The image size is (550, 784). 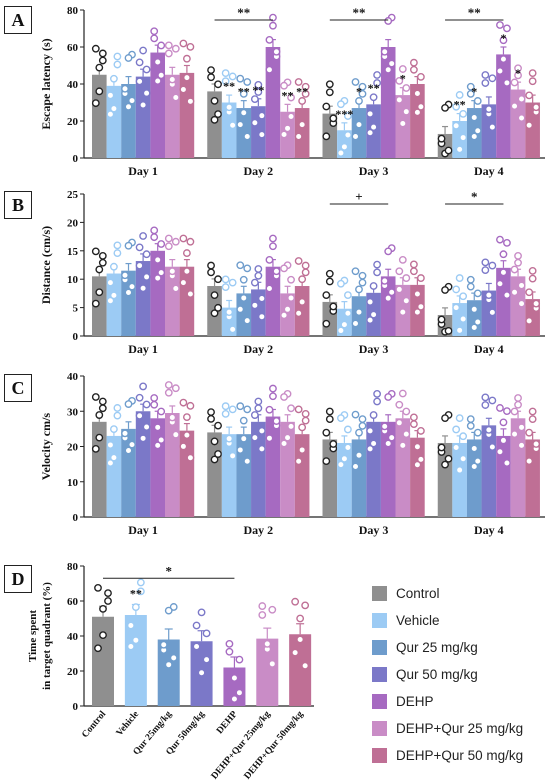 I want to click on panel-label-c: C, so click(x=18, y=388).